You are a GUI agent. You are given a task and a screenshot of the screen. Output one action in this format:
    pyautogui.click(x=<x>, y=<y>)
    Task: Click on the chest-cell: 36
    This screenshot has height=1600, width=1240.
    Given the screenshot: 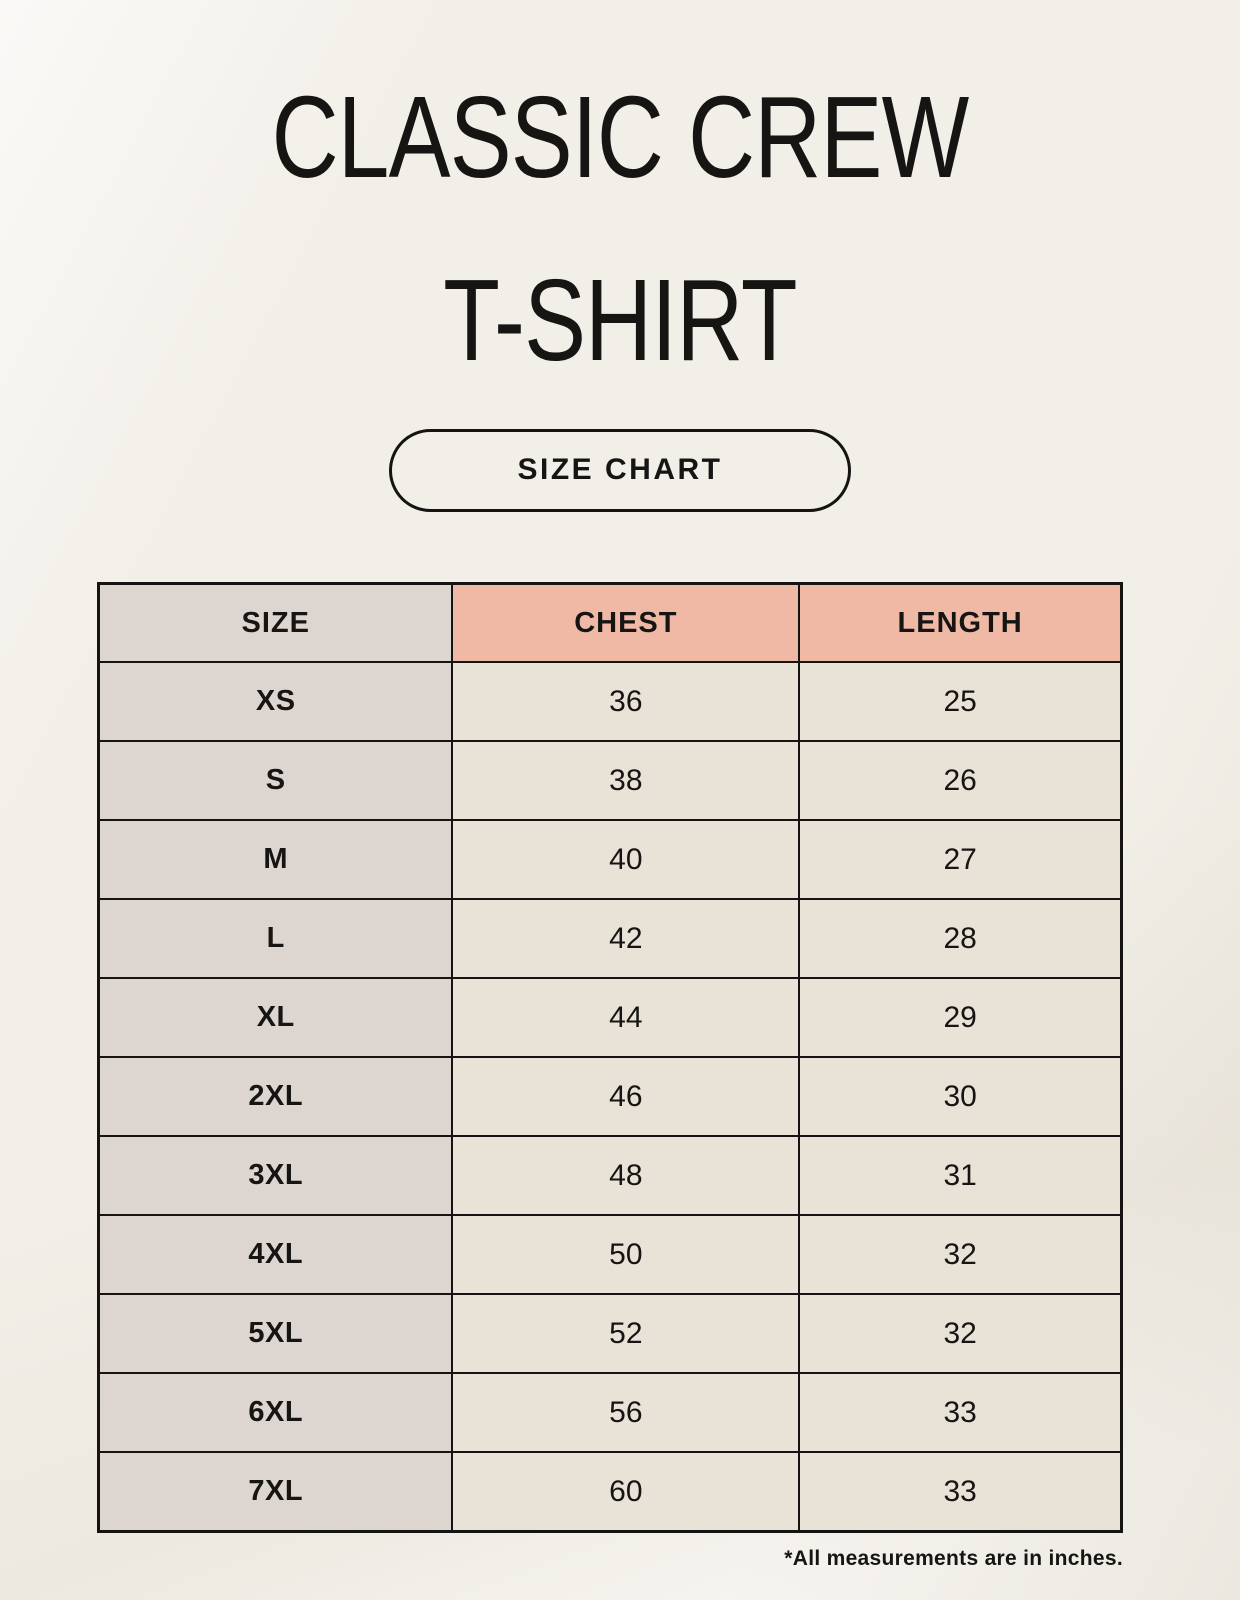 What is the action you would take?
    pyautogui.click(x=626, y=702)
    